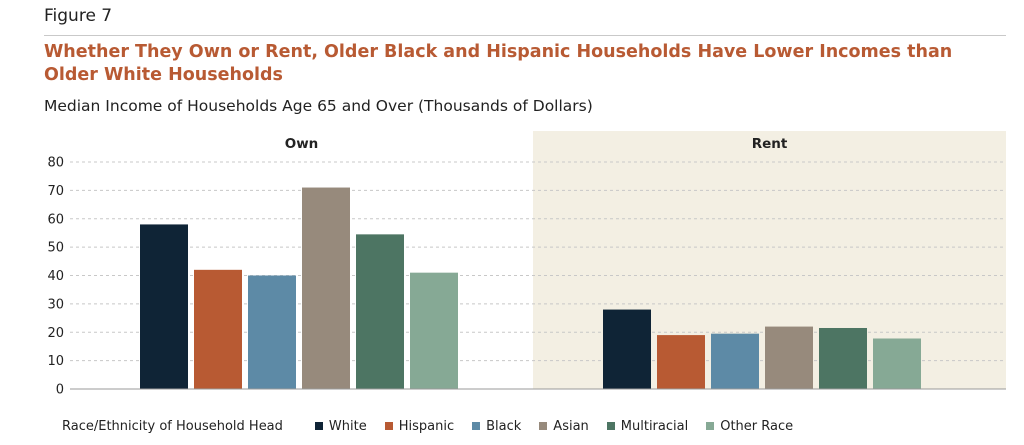 Image resolution: width=1024 pixels, height=445 pixels. Describe the element at coordinates (735, 361) in the screenshot. I see `bar-rent-black` at that location.